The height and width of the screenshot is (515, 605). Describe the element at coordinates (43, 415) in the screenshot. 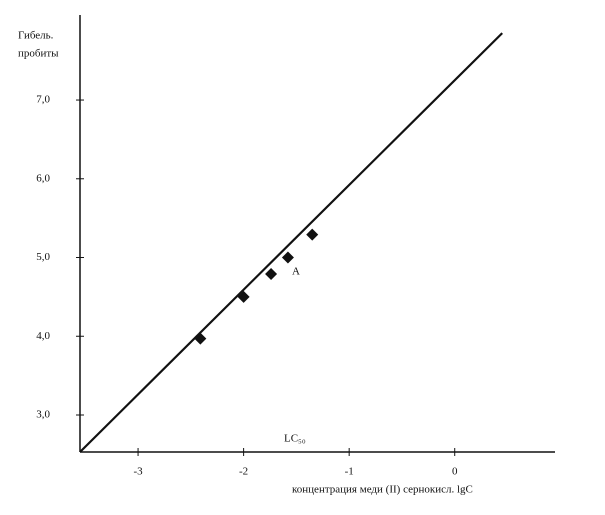

I see `y-tick-label: 3,0` at that location.